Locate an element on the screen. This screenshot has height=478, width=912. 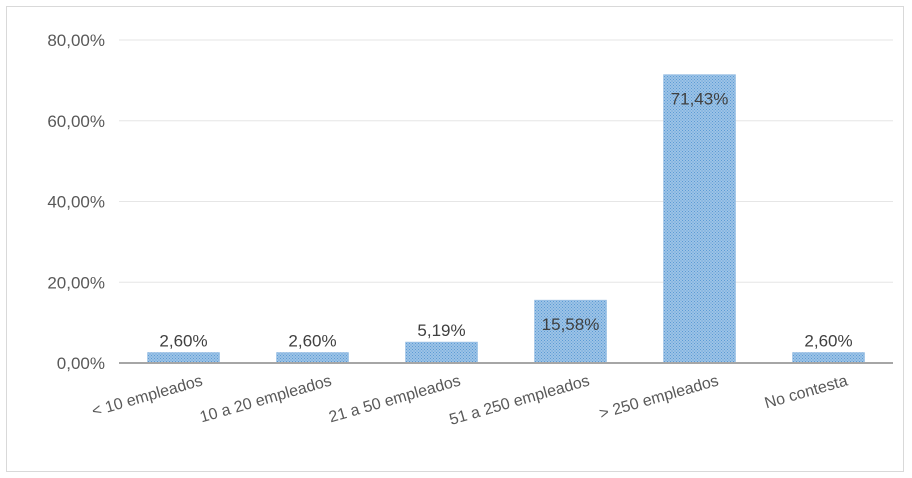
x-category-label: No contesta is located at coordinates (806, 392).